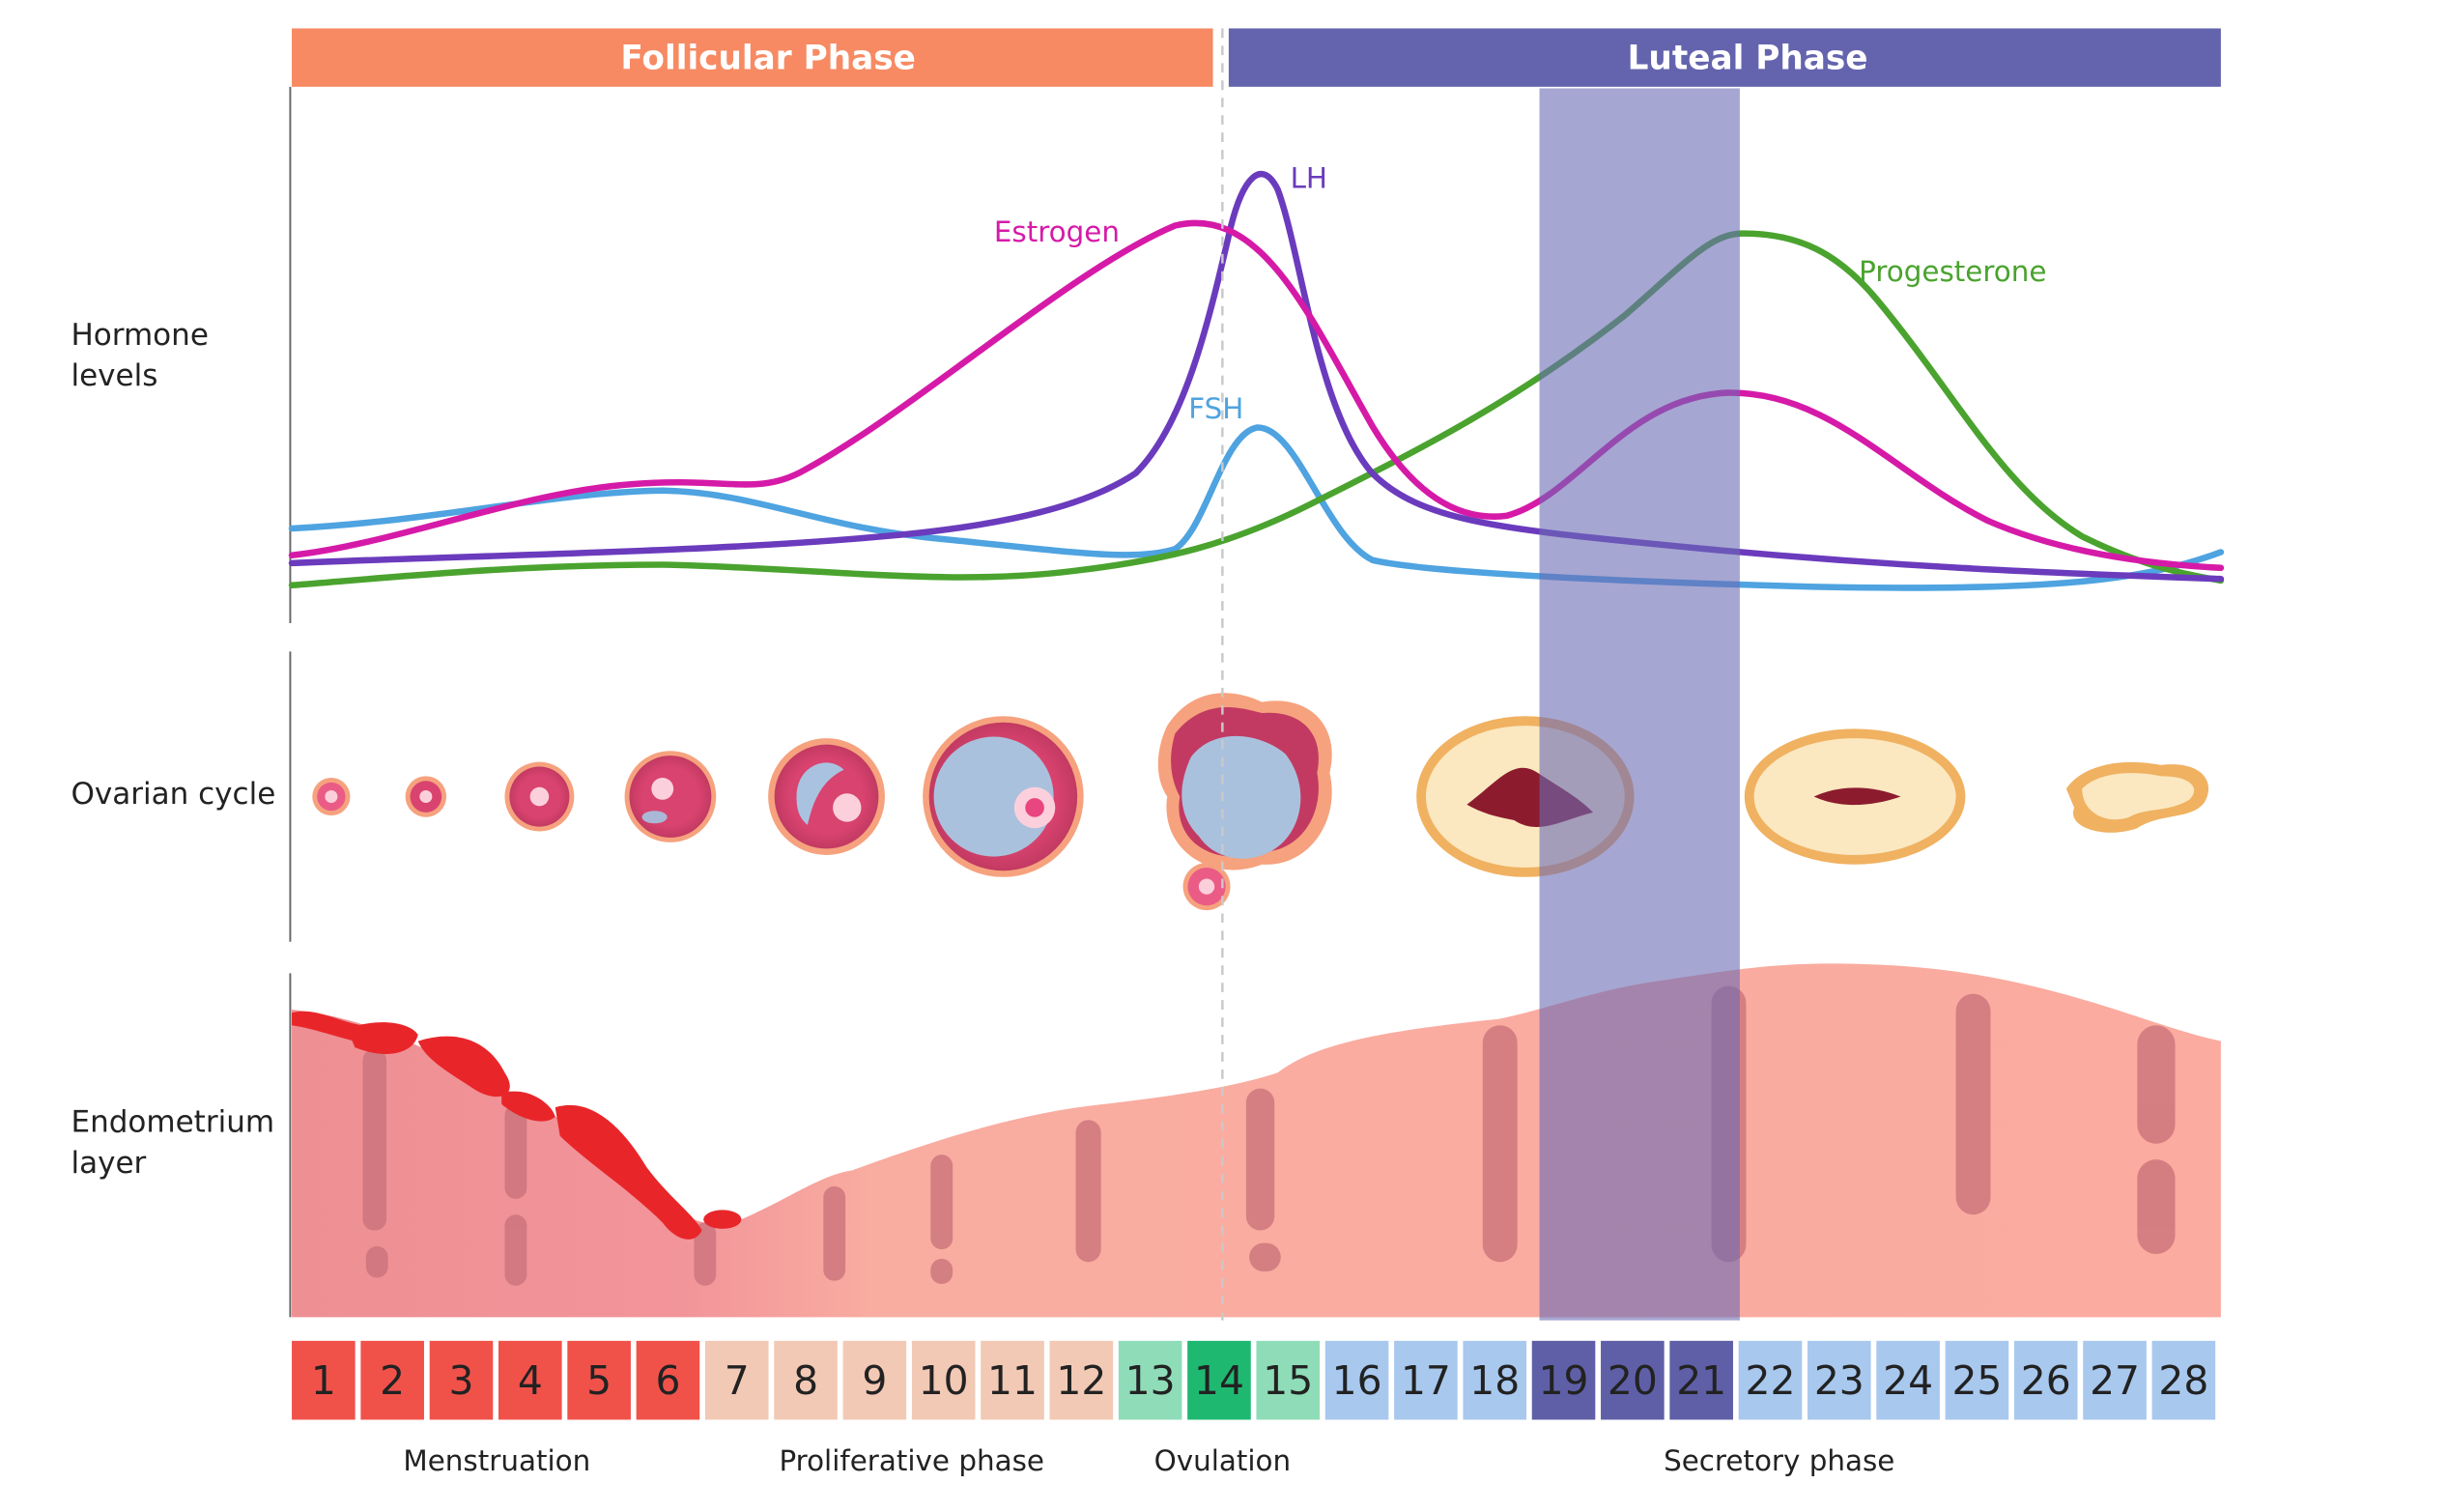  I want to click on hormone-label: FSH, so click(1215, 408).